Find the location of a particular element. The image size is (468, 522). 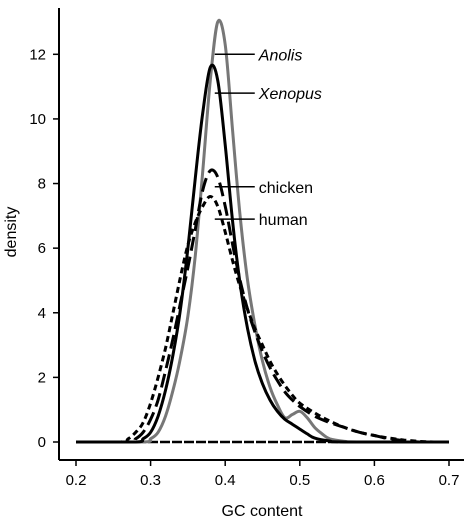

y-tick-label: 4 is located at coordinates (42, 313).